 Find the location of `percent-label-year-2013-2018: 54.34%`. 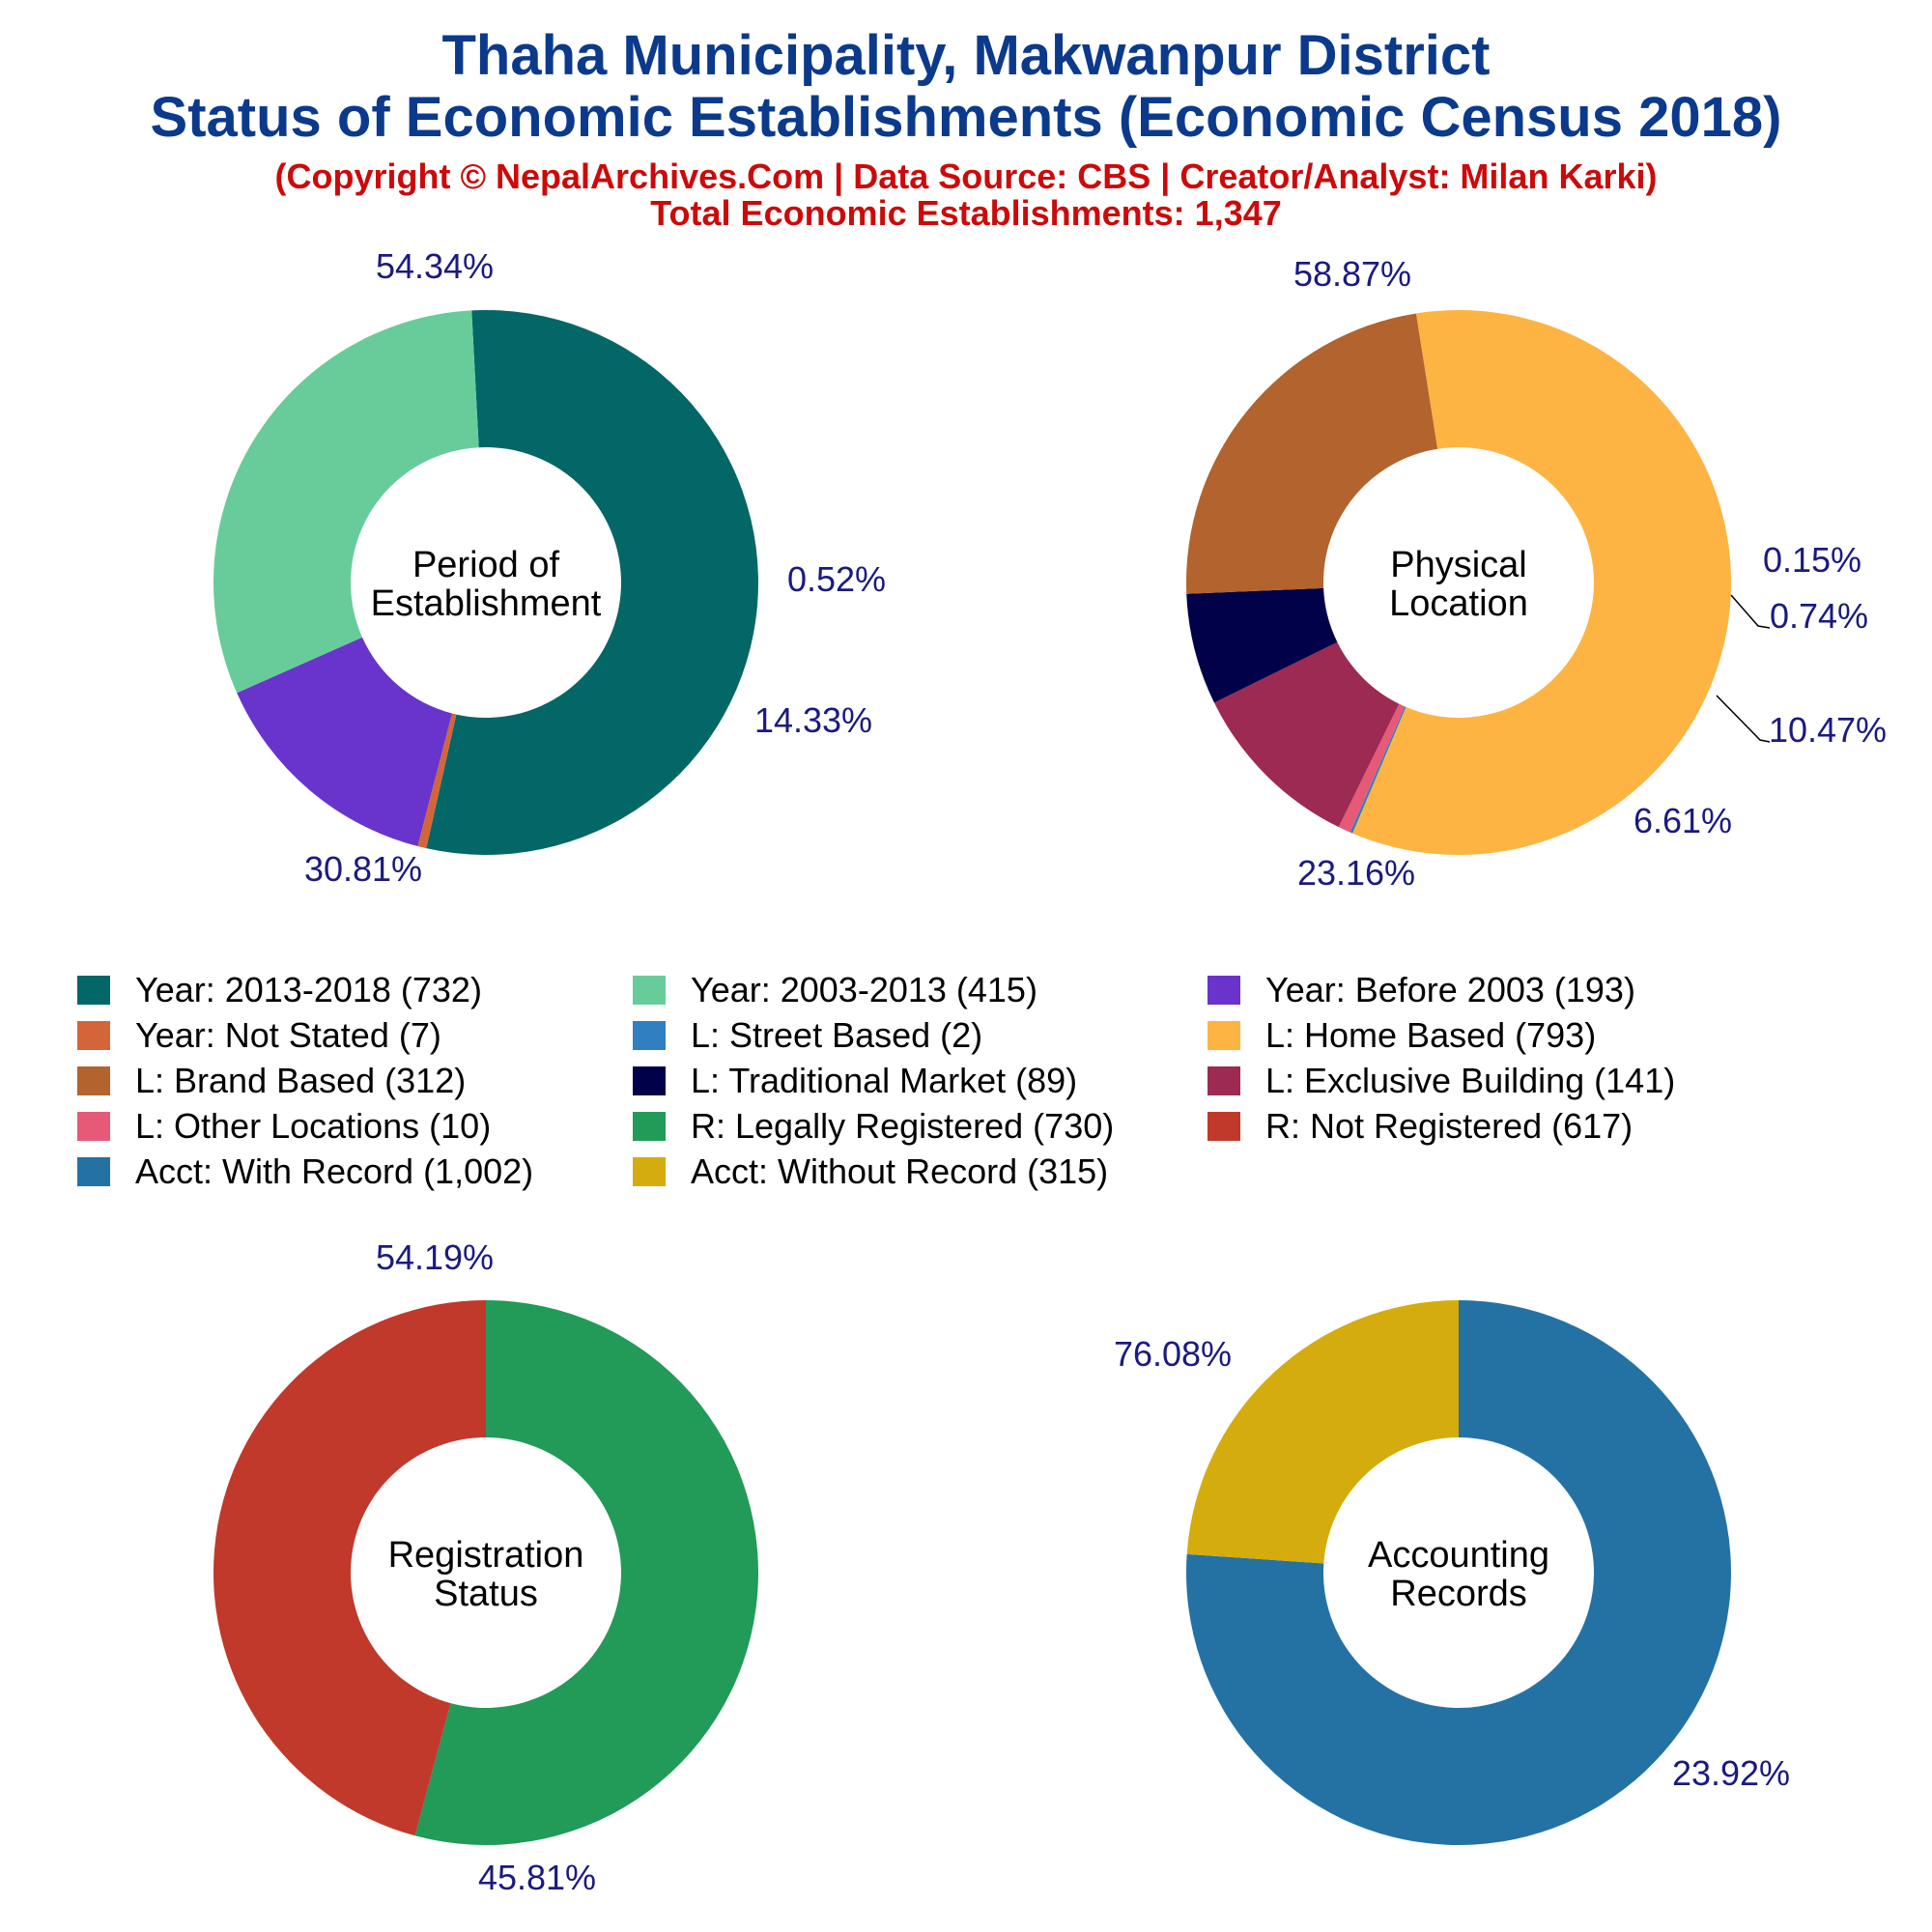

percent-label-year-2013-2018: 54.34% is located at coordinates (435, 266).